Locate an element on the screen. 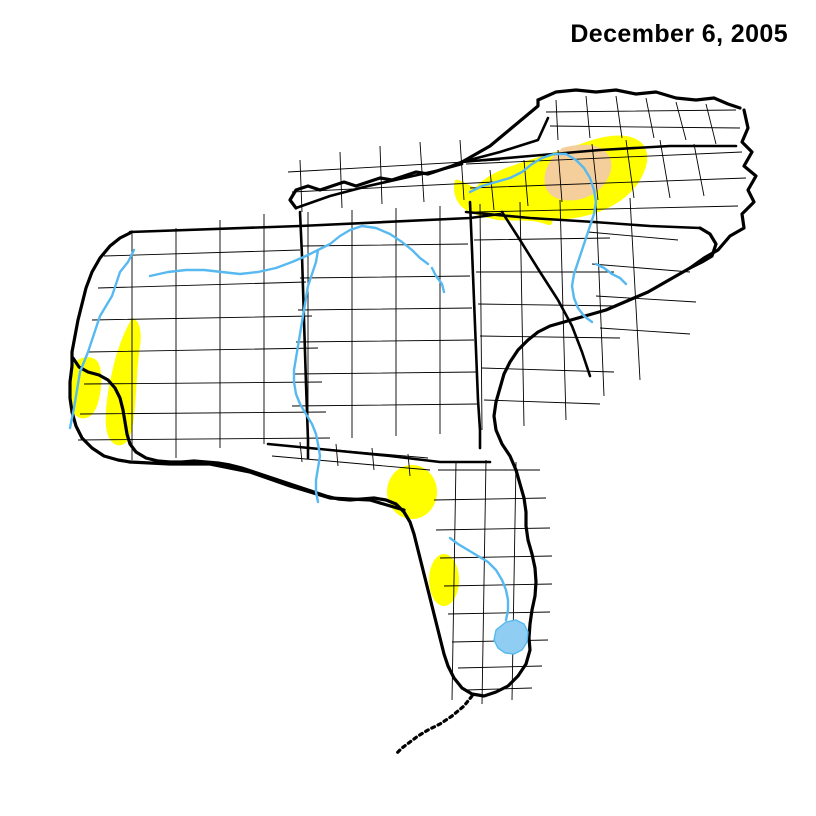  boundary-west-ms is located at coordinates (101, 347).